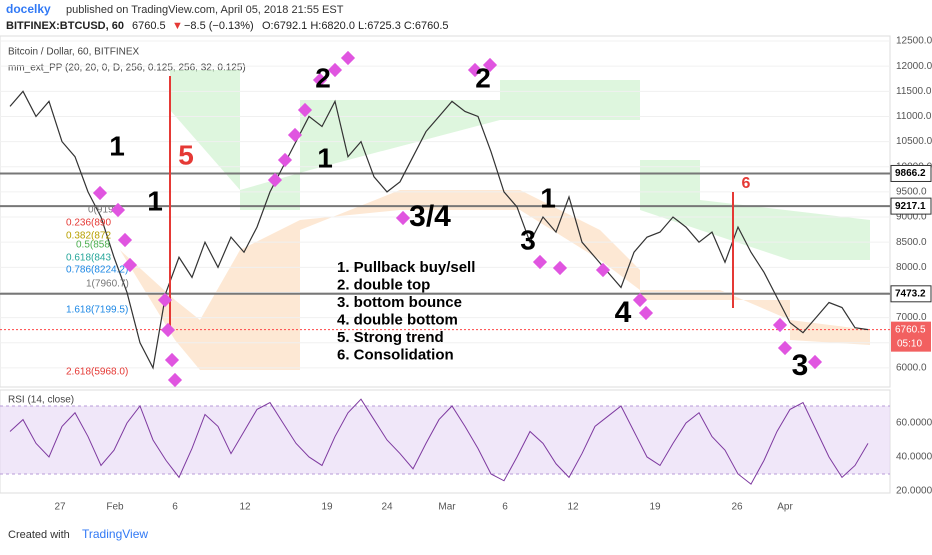 This screenshot has height=555, width=932. What do you see at coordinates (41, 400) in the screenshot?
I see `rsi-title: RSI (14, close)` at bounding box center [41, 400].